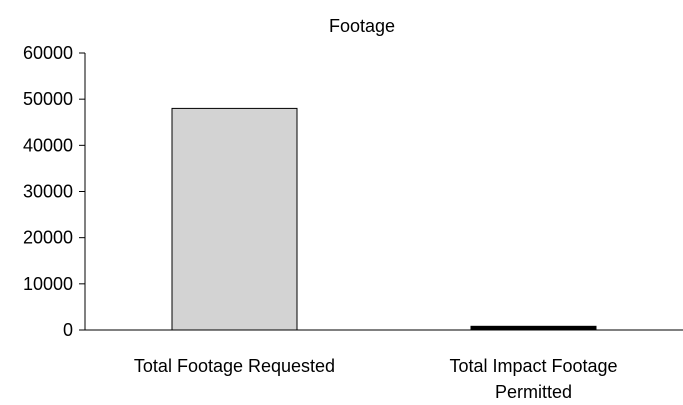  Describe the element at coordinates (48, 192) in the screenshot. I see `y-tick-label: 30000` at that location.